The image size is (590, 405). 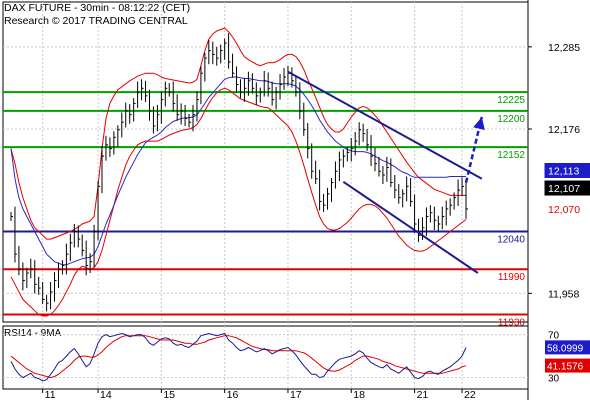 What do you see at coordinates (106, 394) in the screenshot?
I see `x-tick-label: 14` at bounding box center [106, 394].